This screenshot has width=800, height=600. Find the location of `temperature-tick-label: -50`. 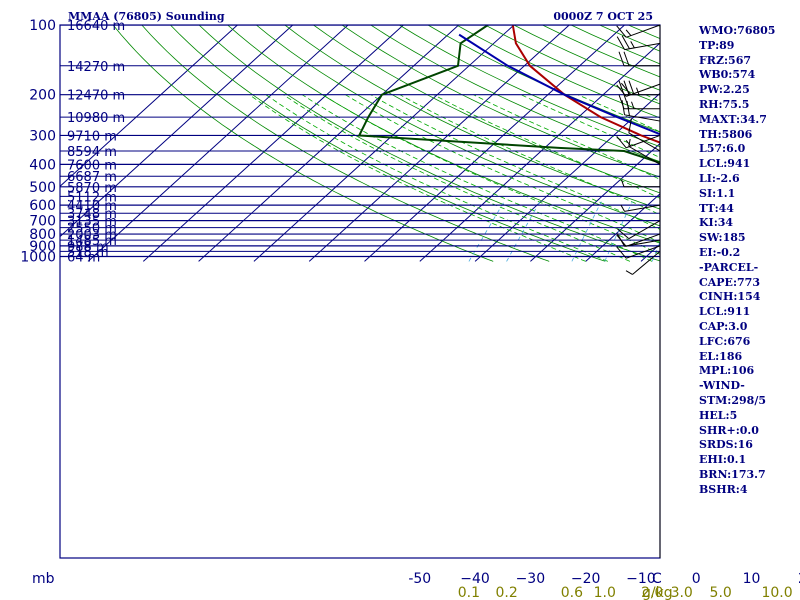

temperature-tick-label: -50 is located at coordinates (419, 579).